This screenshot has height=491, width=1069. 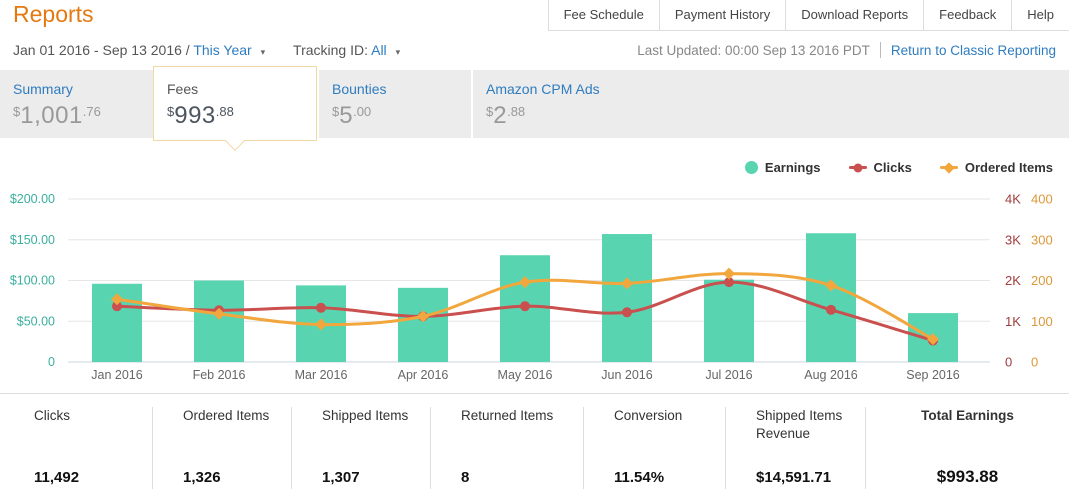 I want to click on nav-download-reports-button: Download Reports, so click(x=854, y=15).